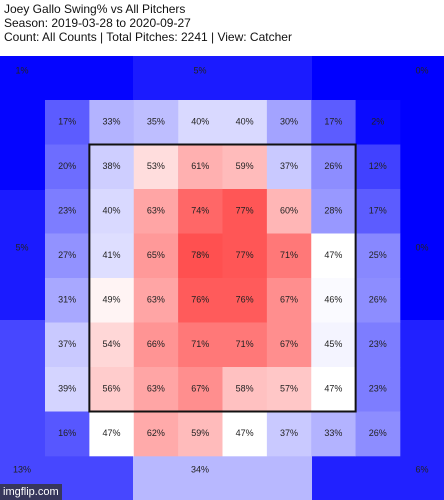 Image resolution: width=444 pixels, height=500 pixels. What do you see at coordinates (21, 70) in the screenshot?
I see `outer-label: 1%` at bounding box center [21, 70].